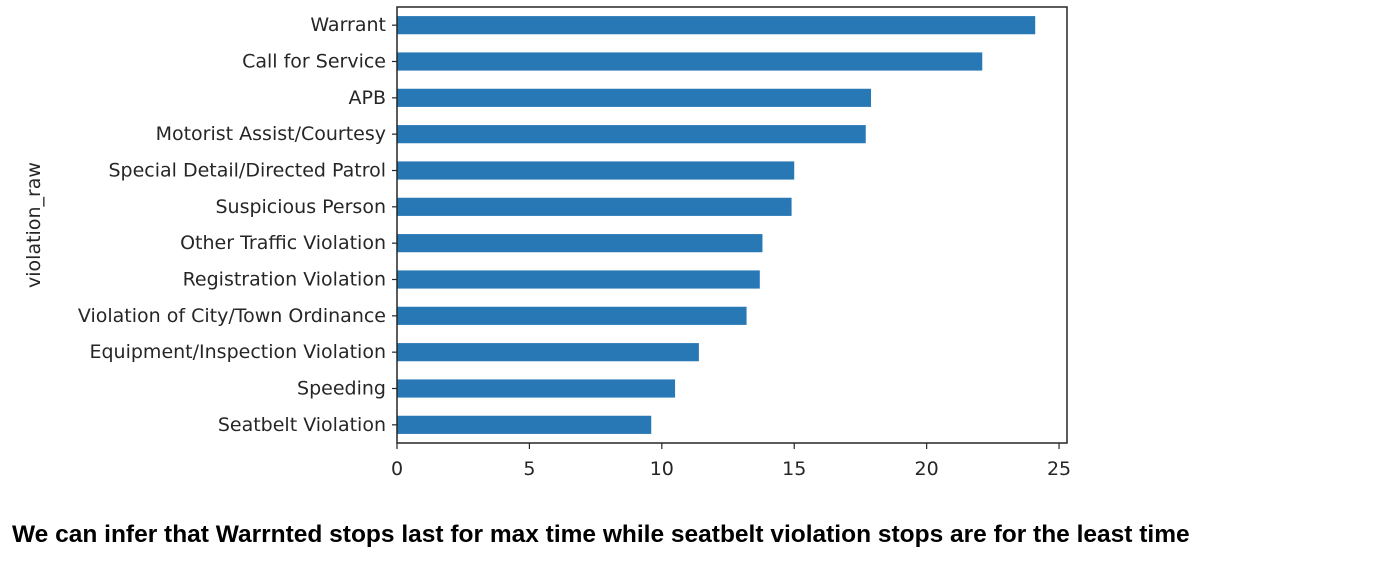  I want to click on x-tick-label: 0, so click(397, 469).